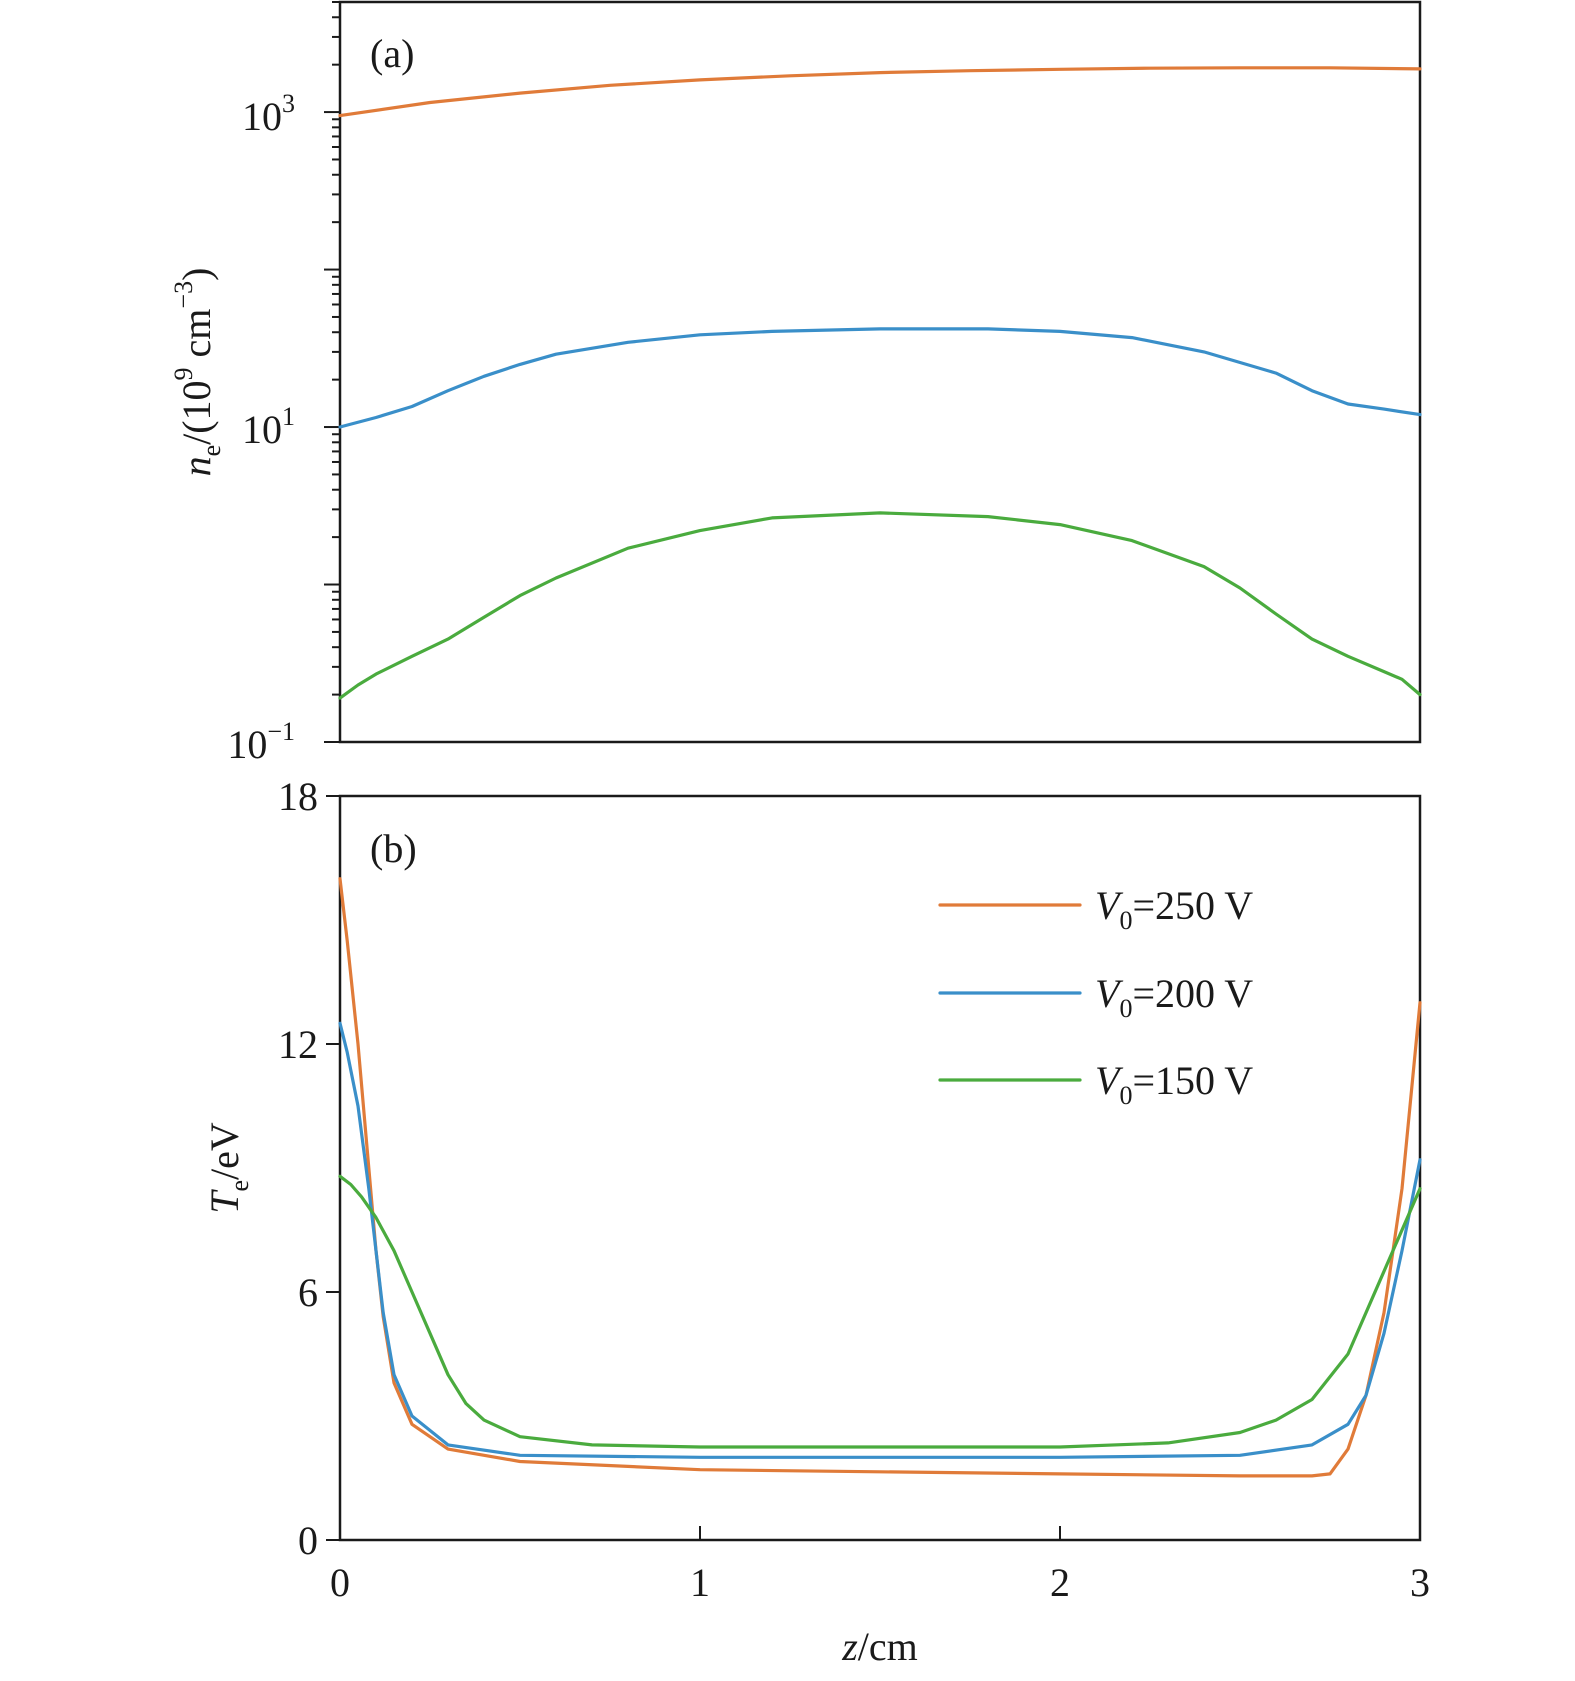 Image resolution: width=1575 pixels, height=1681 pixels. I want to click on panel-a-ytick-label-high: 103, so click(268, 114).